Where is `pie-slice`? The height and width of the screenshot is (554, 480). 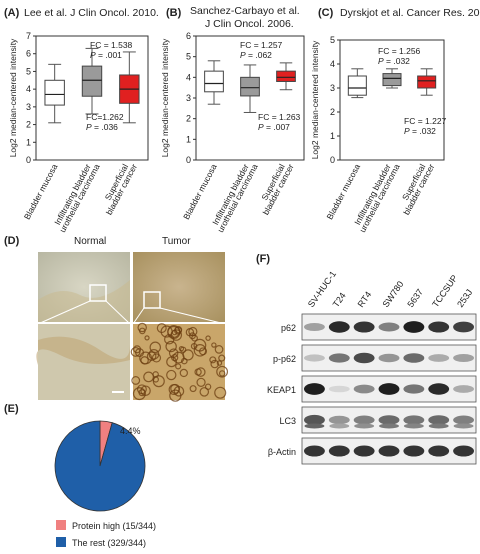
pie-slice is located at coordinates (100, 466).